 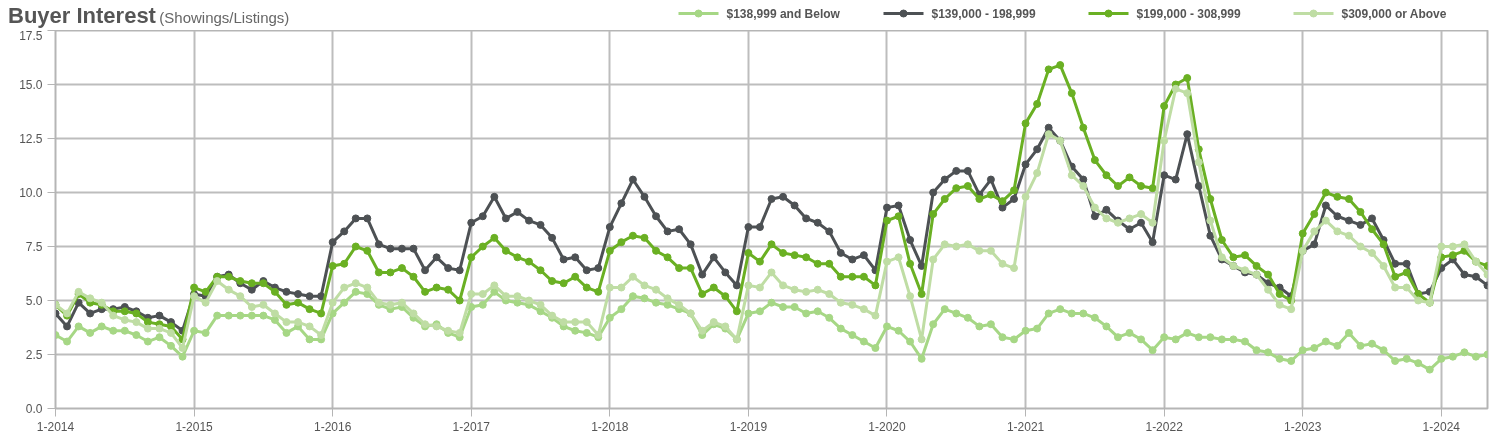 I want to click on x-tick-label: 1-2019, so click(x=748, y=426).